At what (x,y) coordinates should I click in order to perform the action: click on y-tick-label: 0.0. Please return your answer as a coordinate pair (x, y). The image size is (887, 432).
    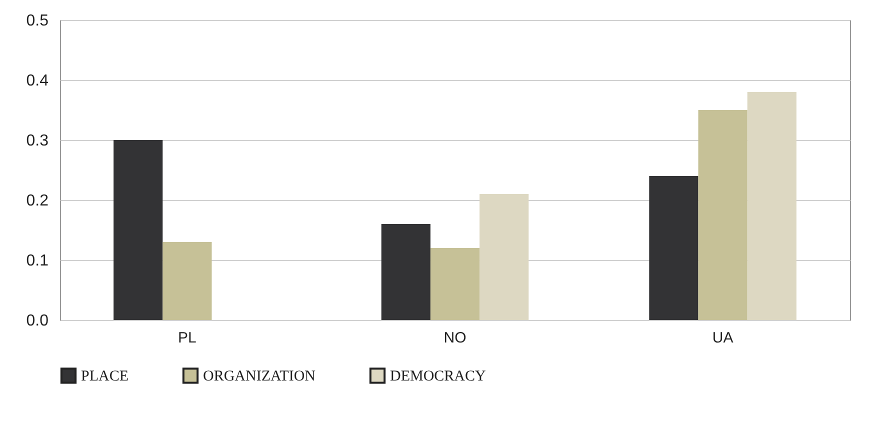
    Looking at the image, I should click on (37, 321).